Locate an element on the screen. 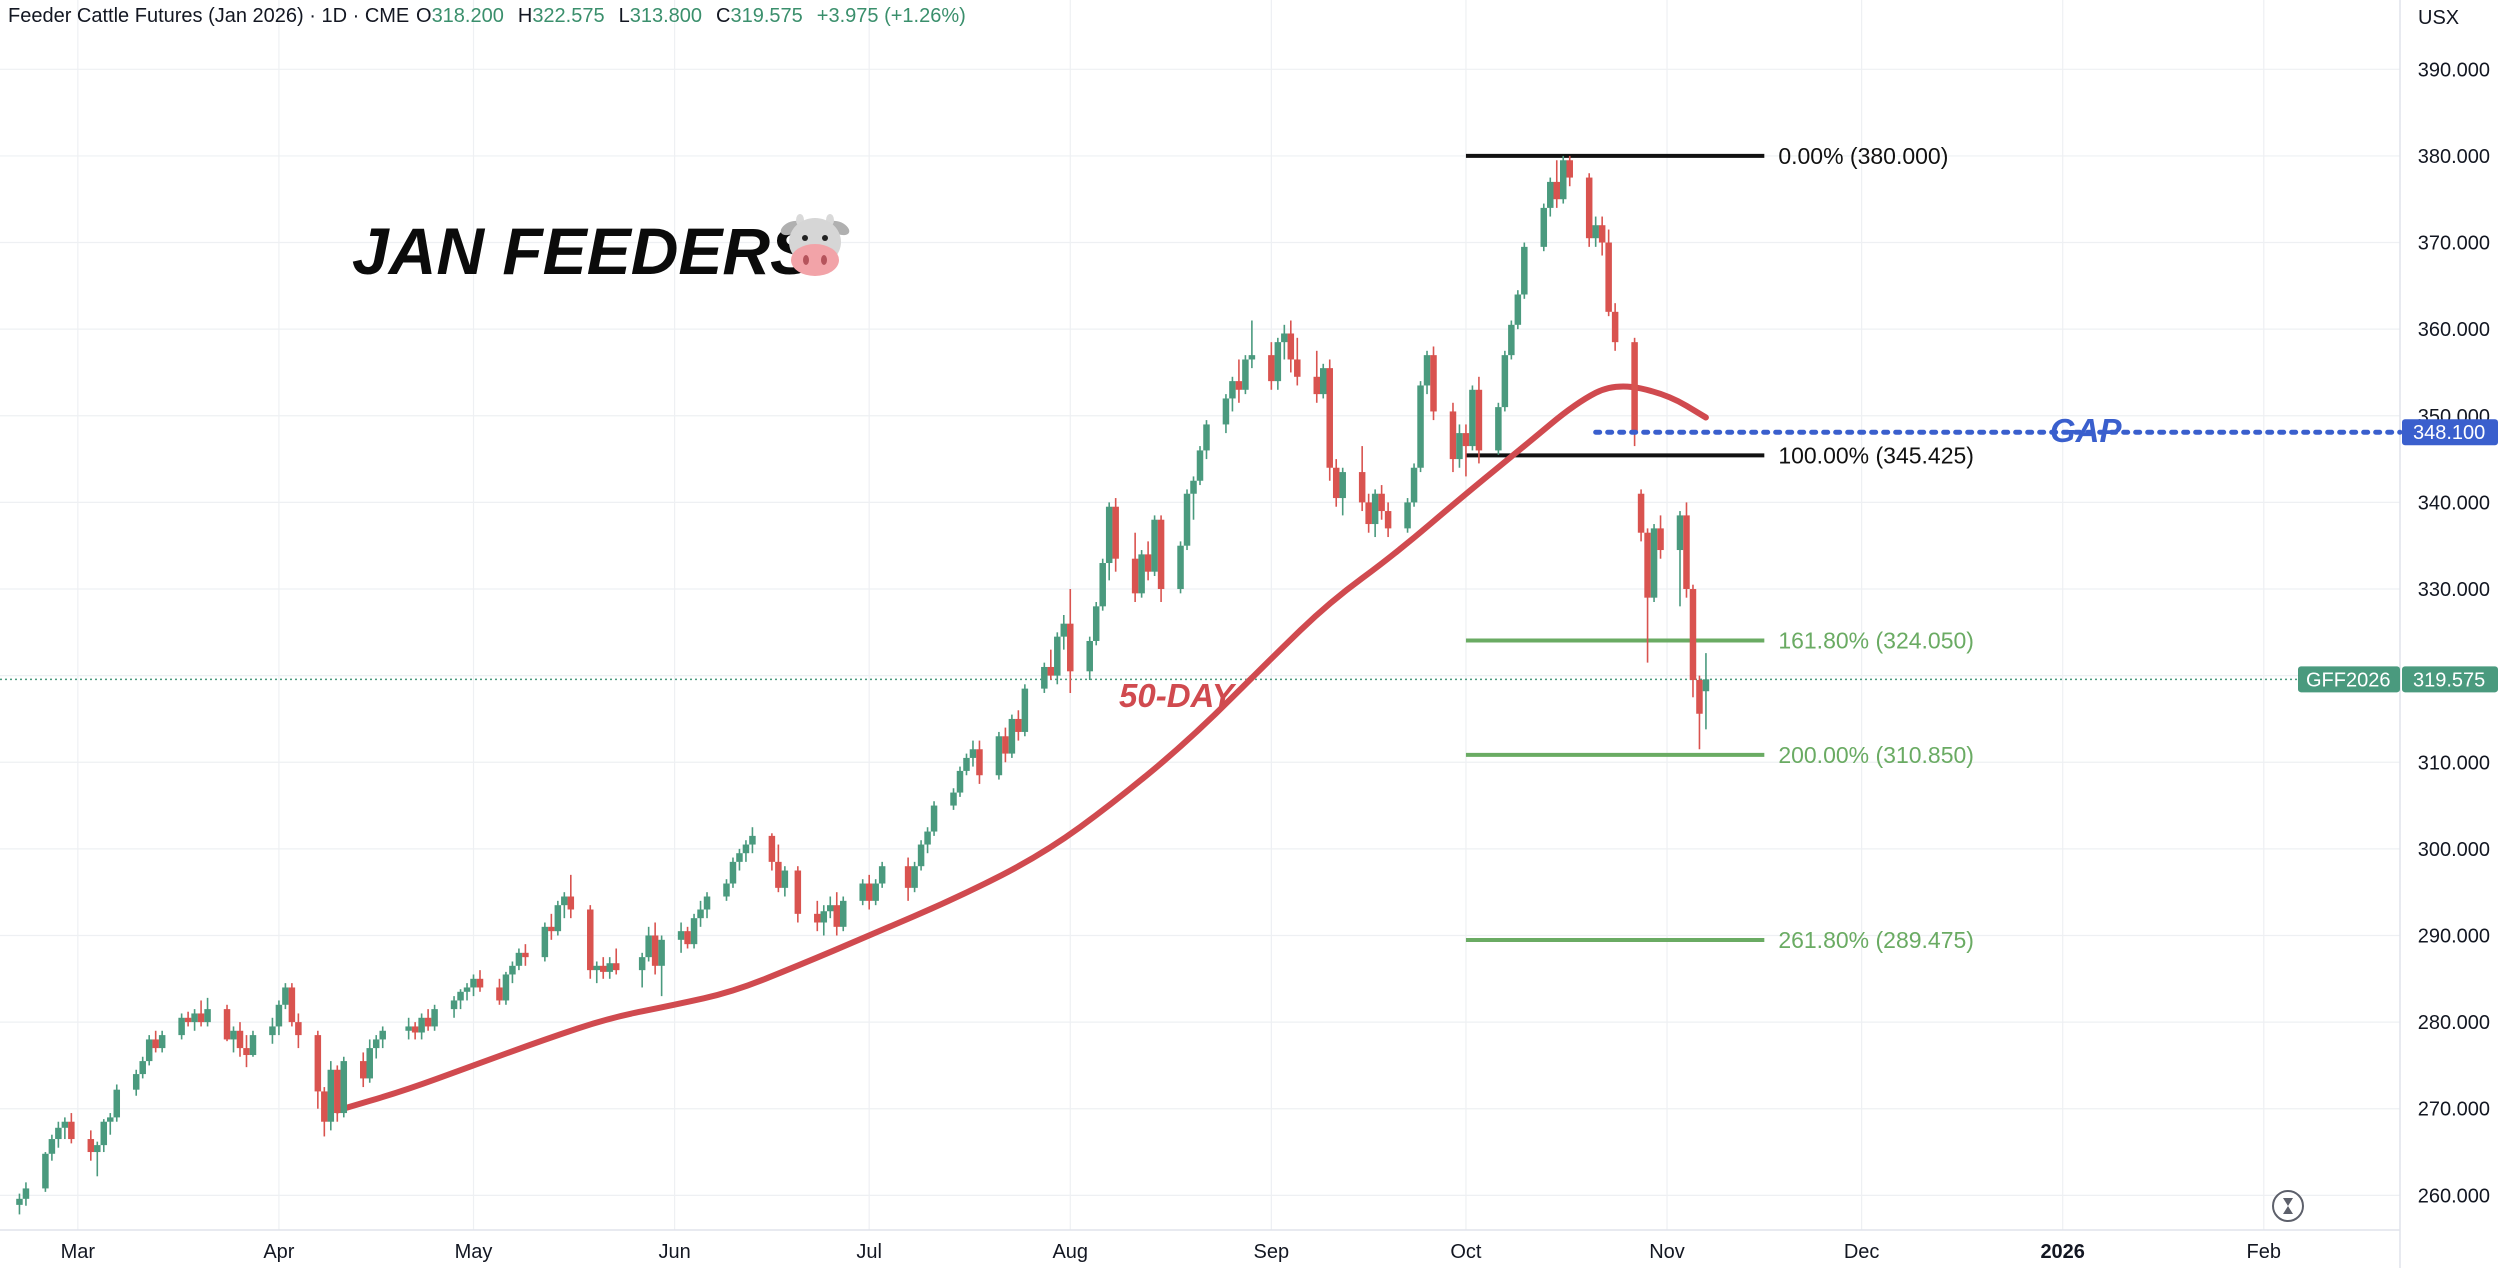  y-tick-label: 310.000 is located at coordinates (2454, 763).